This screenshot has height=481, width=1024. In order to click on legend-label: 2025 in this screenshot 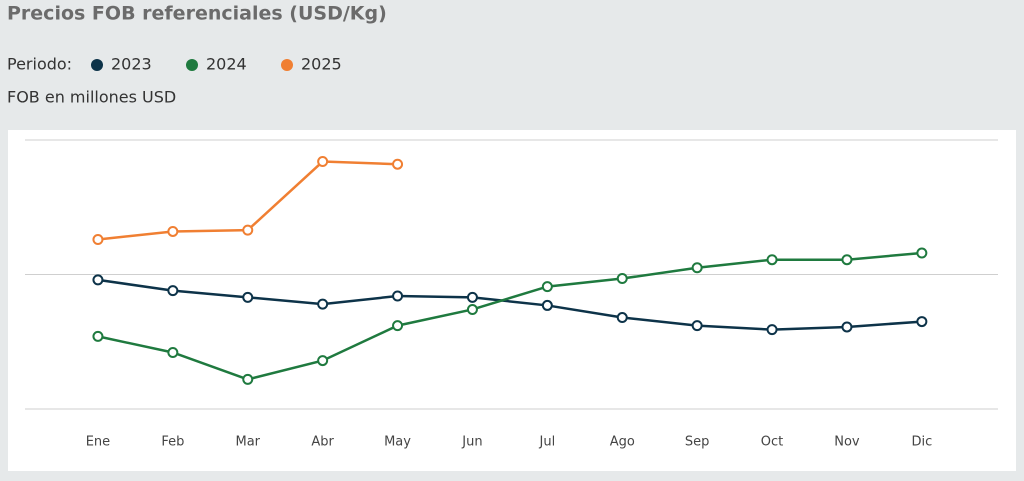, I will do `click(321, 64)`.